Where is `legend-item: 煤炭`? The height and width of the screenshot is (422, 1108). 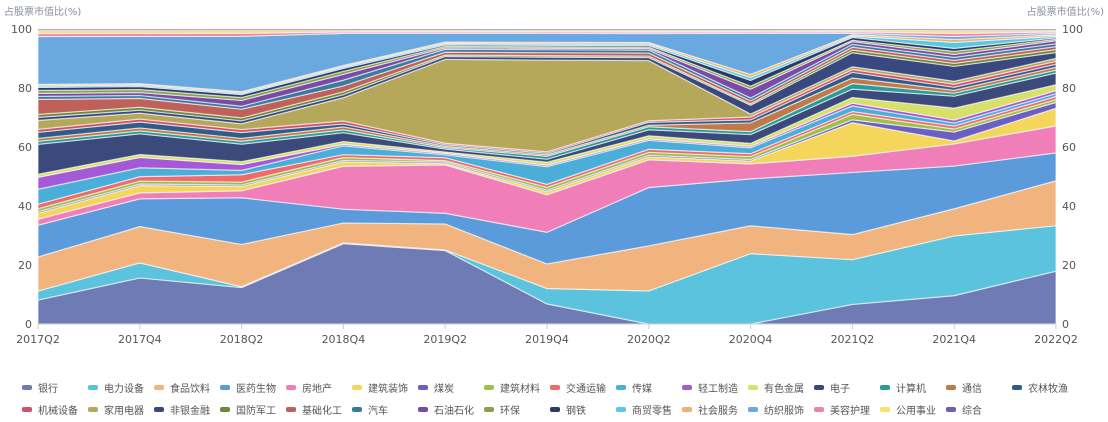
legend-item: 煤炭 is located at coordinates (451, 387).